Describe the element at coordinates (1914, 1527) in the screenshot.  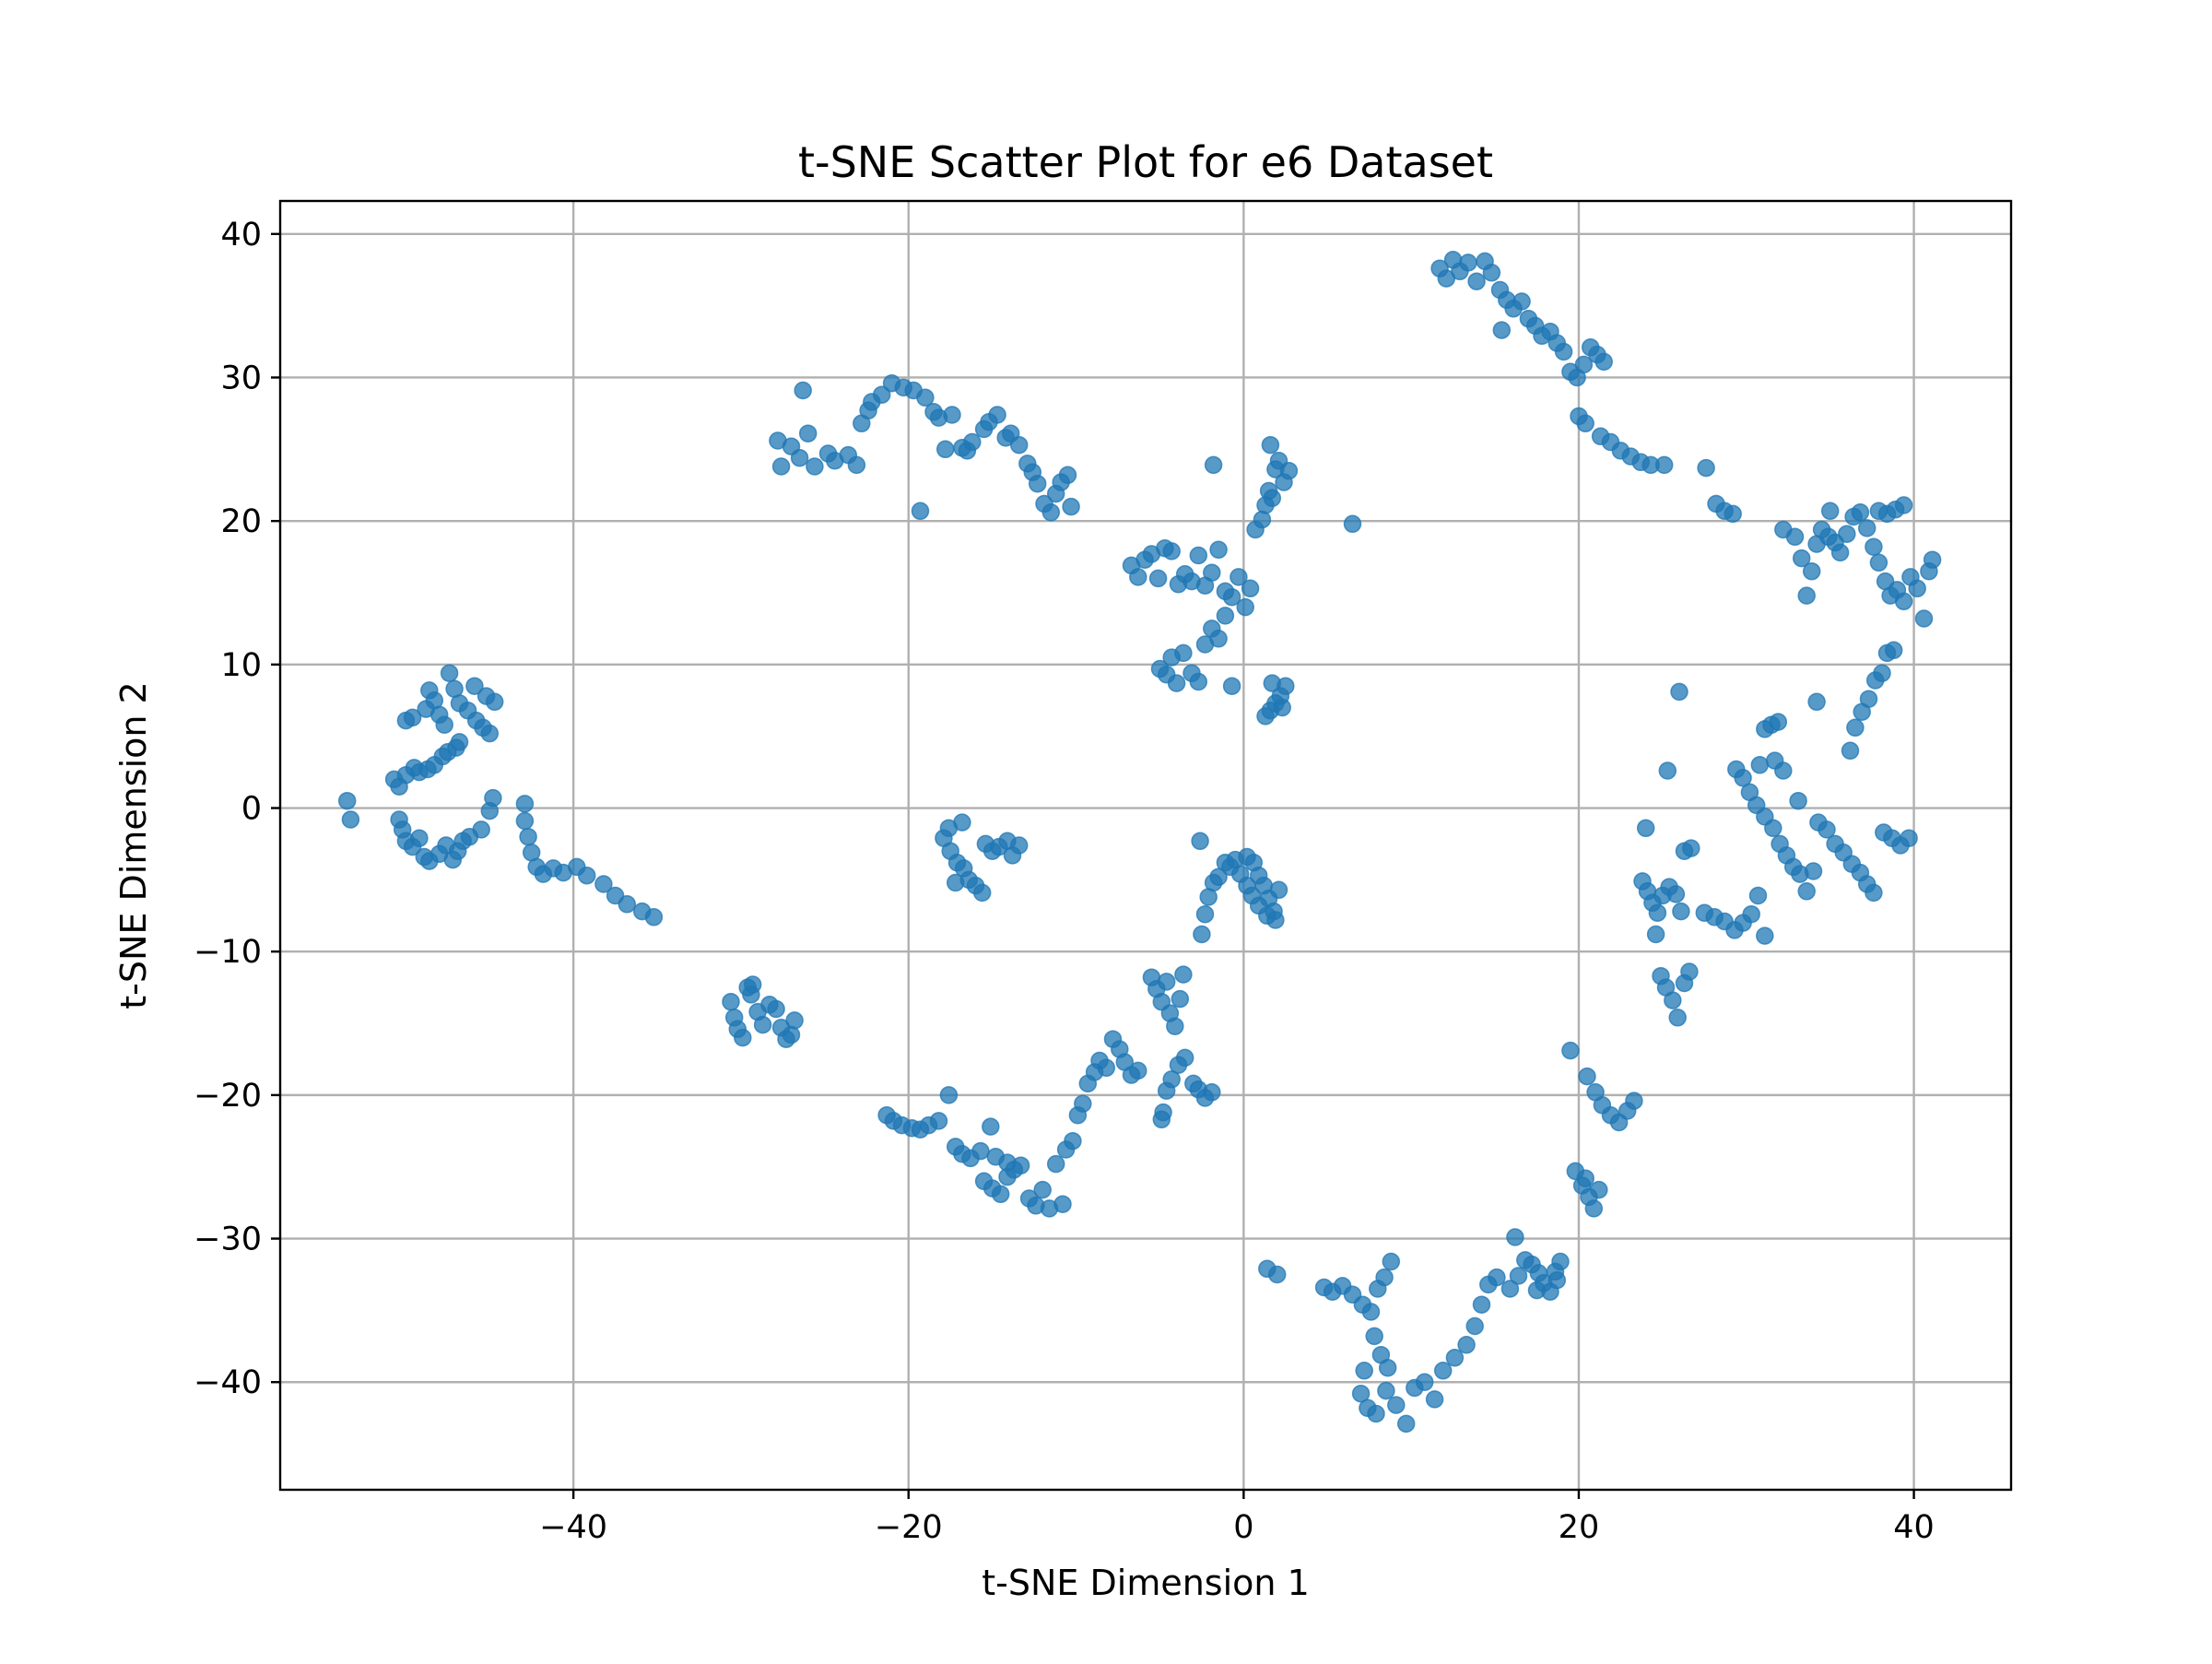
I see `x-tick-label: 40` at that location.